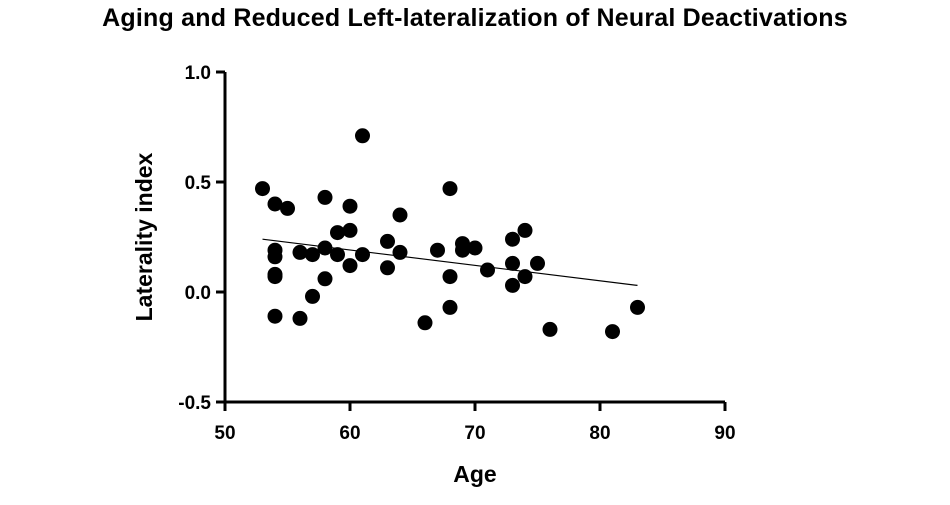  I want to click on x-tick-label: 50, so click(224, 433).